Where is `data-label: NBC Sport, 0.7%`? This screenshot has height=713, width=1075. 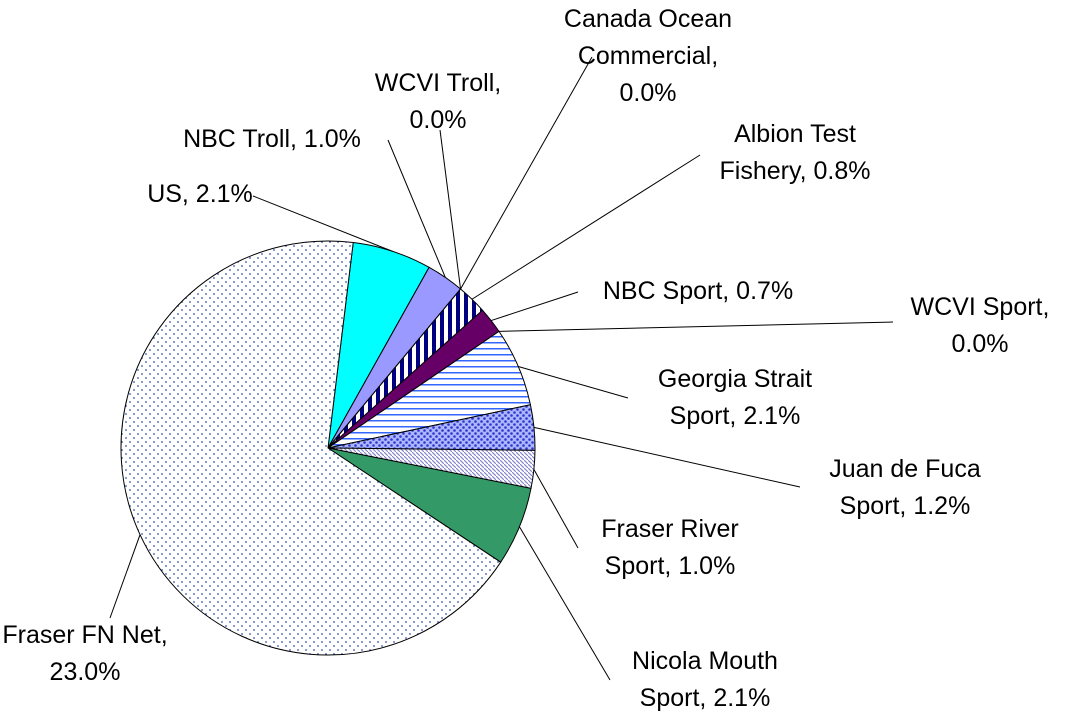 data-label: NBC Sport, 0.7% is located at coordinates (698, 291).